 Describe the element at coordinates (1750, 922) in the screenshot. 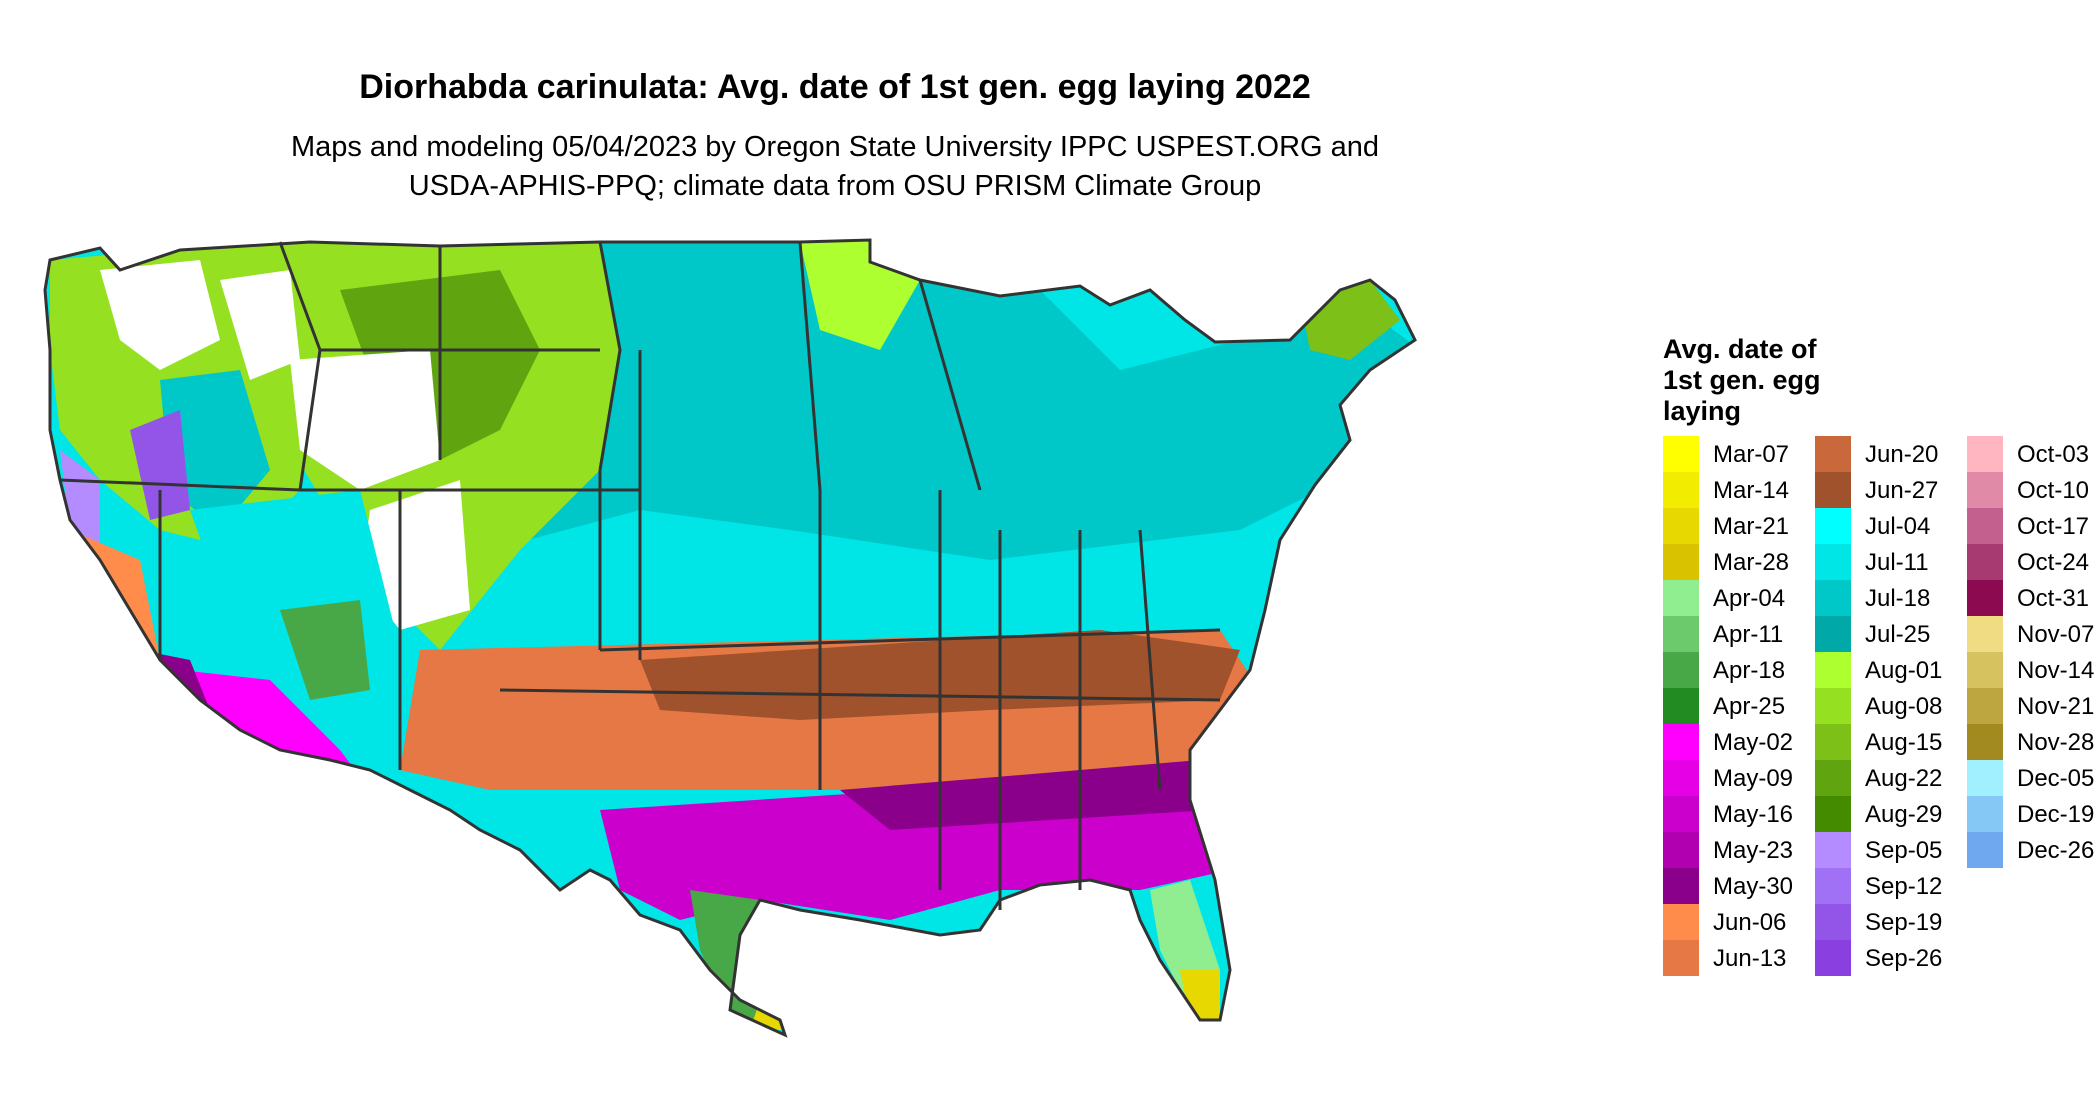

I see `legend-label: Jun-06` at that location.